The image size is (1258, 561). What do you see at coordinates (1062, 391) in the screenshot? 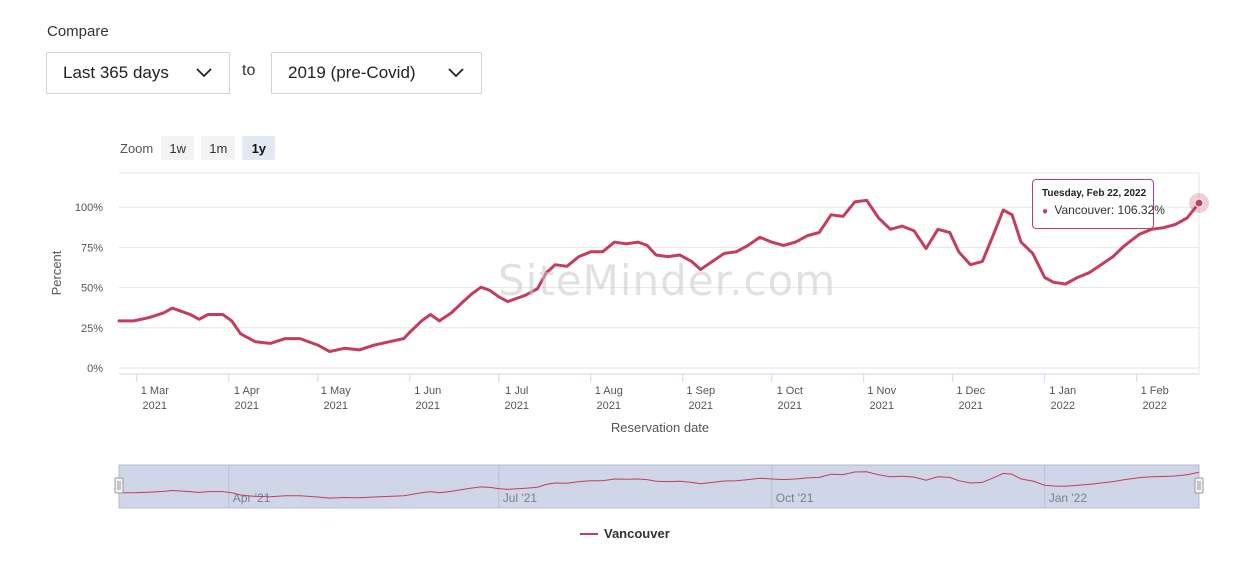
I see `x-tick-label: 1 Jan` at bounding box center [1062, 391].